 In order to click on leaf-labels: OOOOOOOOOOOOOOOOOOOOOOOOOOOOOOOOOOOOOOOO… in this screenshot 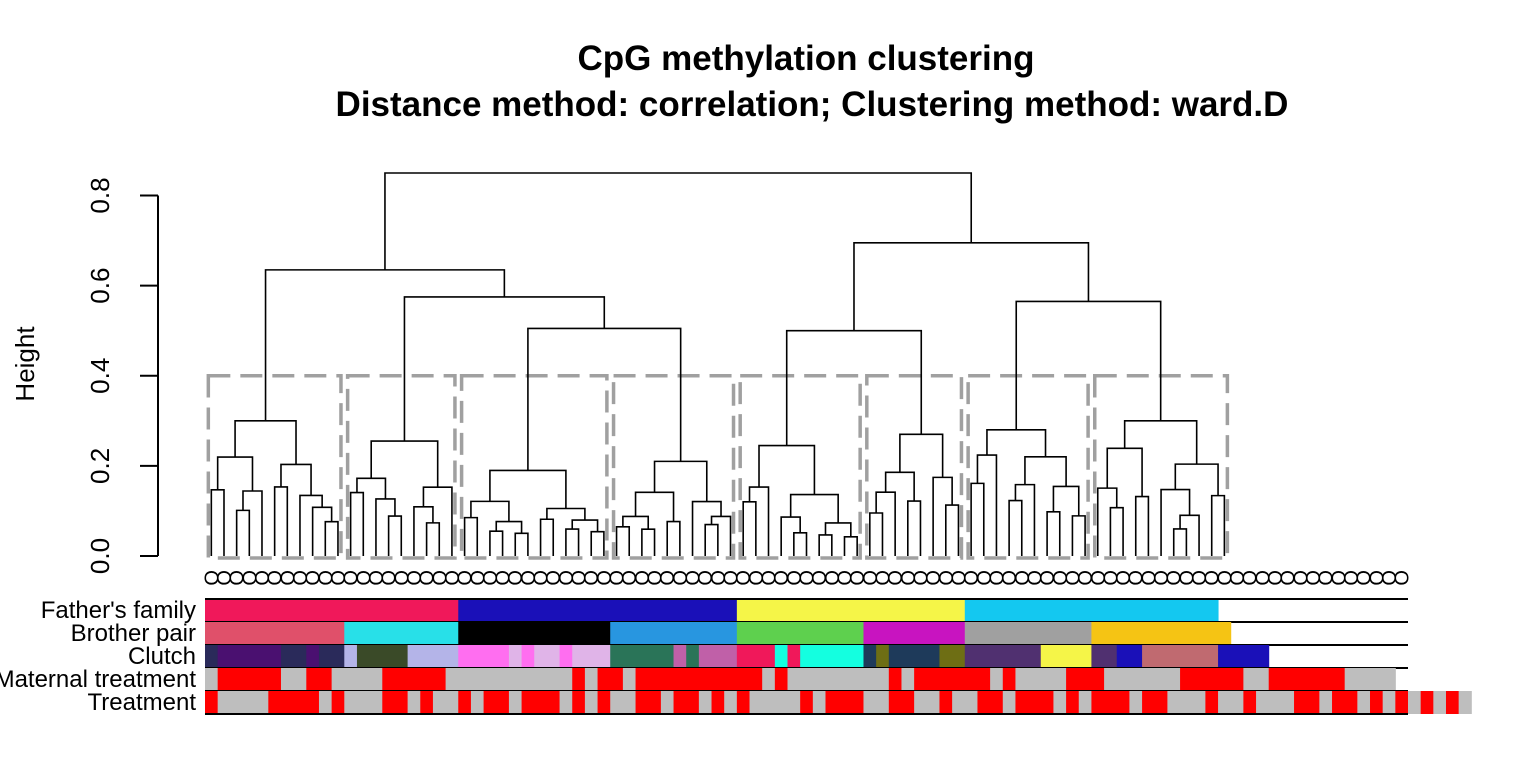, I will do `click(807, 578)`.